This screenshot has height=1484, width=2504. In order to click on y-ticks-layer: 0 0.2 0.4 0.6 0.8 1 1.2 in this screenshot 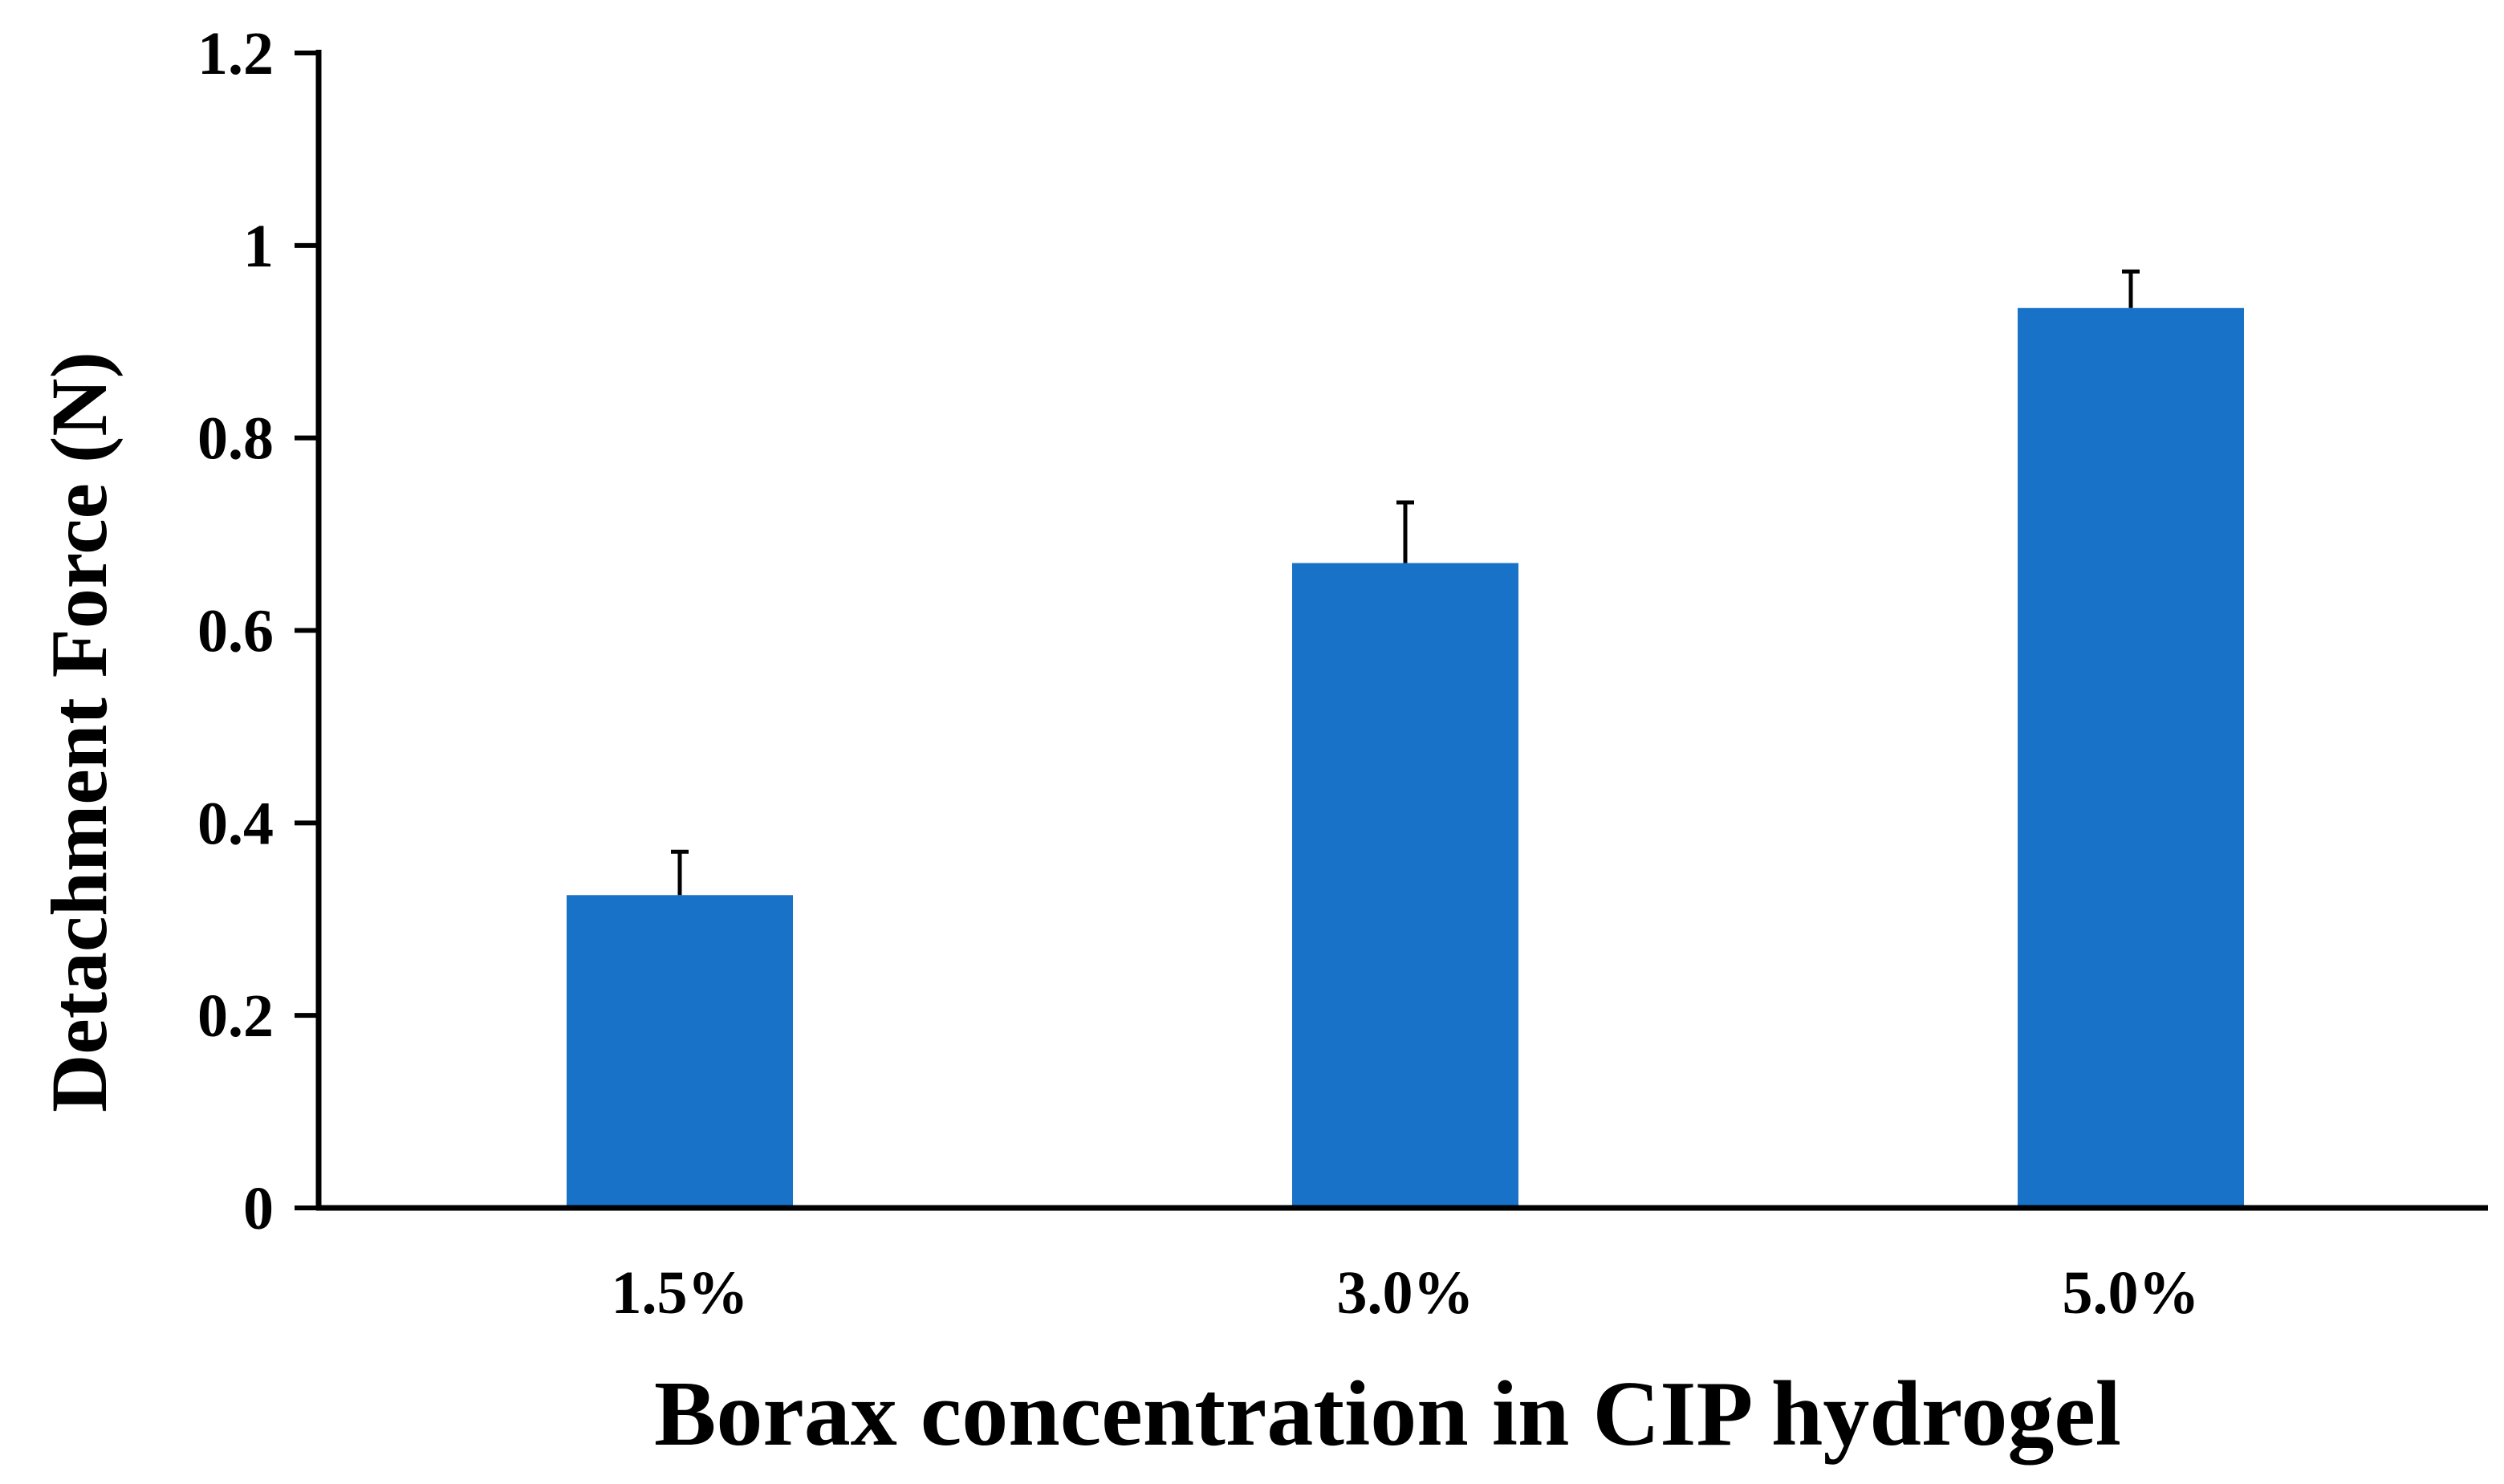, I will do `click(258, 631)`.